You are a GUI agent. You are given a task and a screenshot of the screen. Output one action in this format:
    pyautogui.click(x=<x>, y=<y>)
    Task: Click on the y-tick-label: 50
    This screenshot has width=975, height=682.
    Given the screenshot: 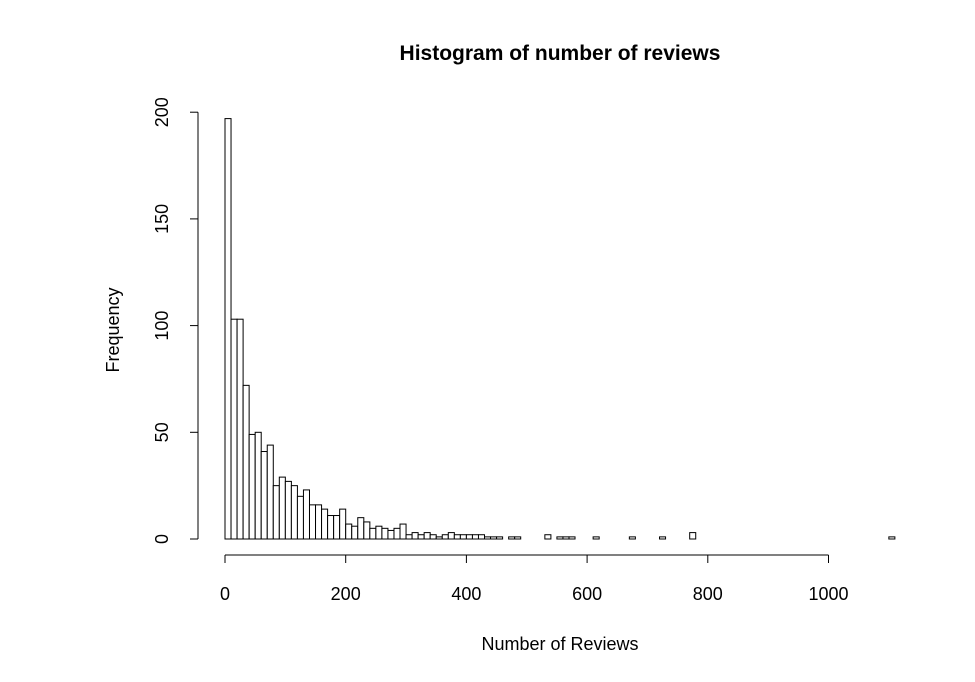 What is the action you would take?
    pyautogui.click(x=162, y=432)
    